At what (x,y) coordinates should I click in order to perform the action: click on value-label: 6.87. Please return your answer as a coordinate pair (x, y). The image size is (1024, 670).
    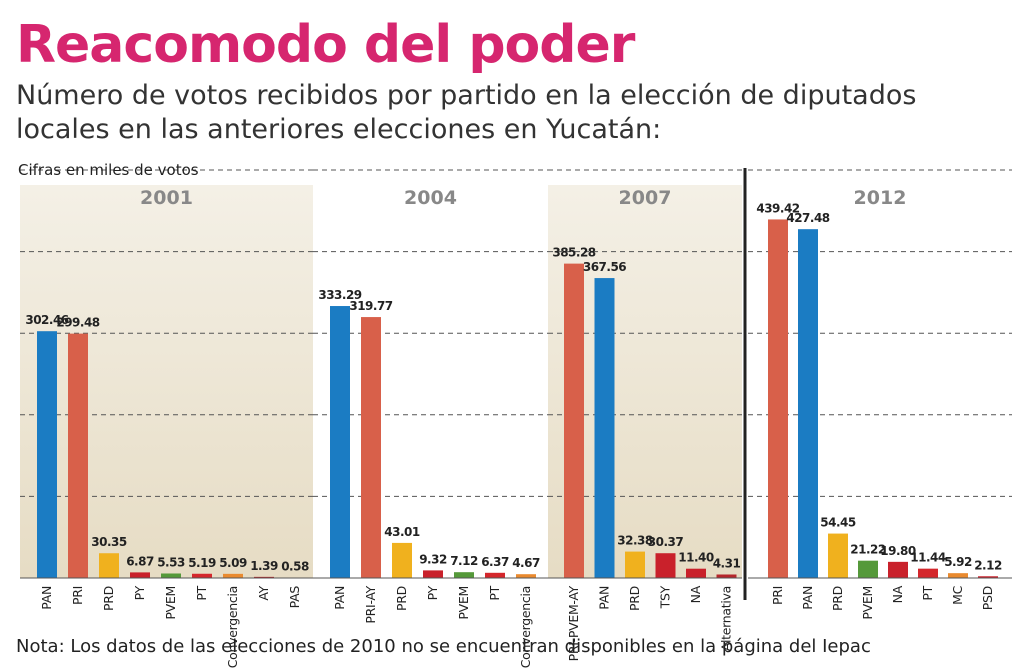
    Looking at the image, I should click on (140, 561).